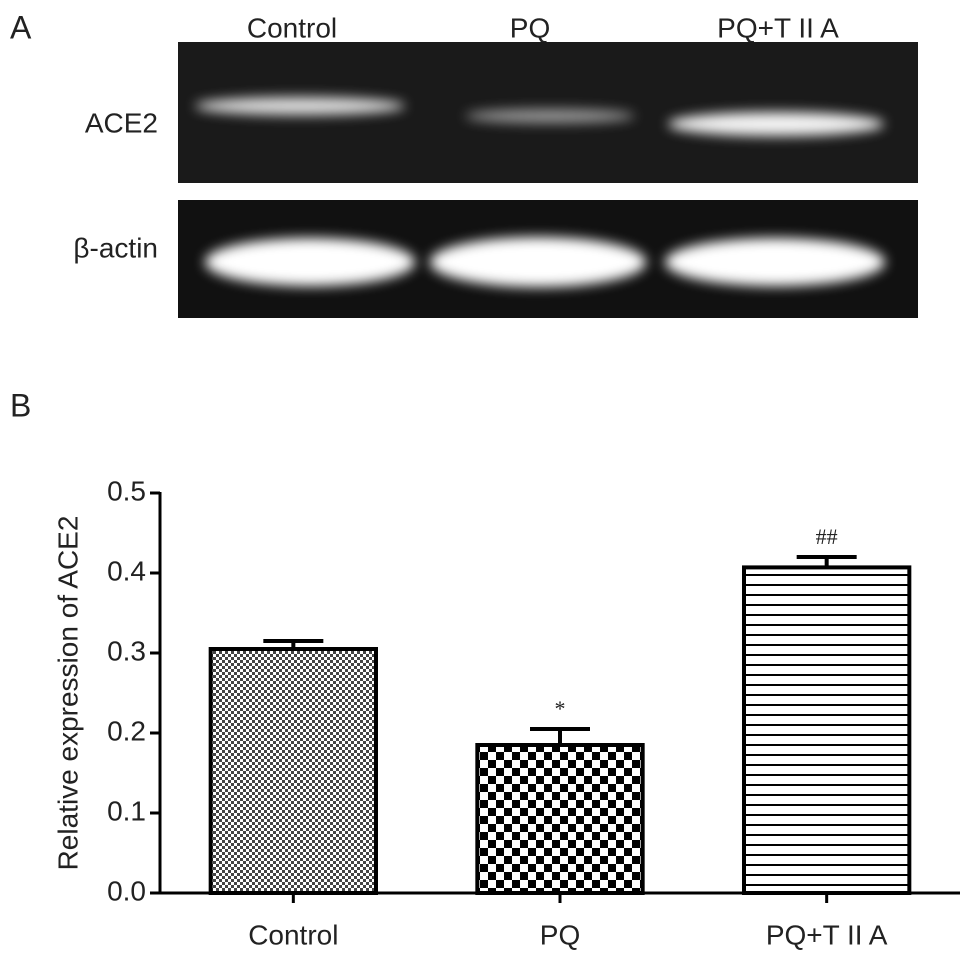 The width and height of the screenshot is (969, 961). Describe the element at coordinates (530, 27) in the screenshot. I see `lane-label: PQ` at that location.